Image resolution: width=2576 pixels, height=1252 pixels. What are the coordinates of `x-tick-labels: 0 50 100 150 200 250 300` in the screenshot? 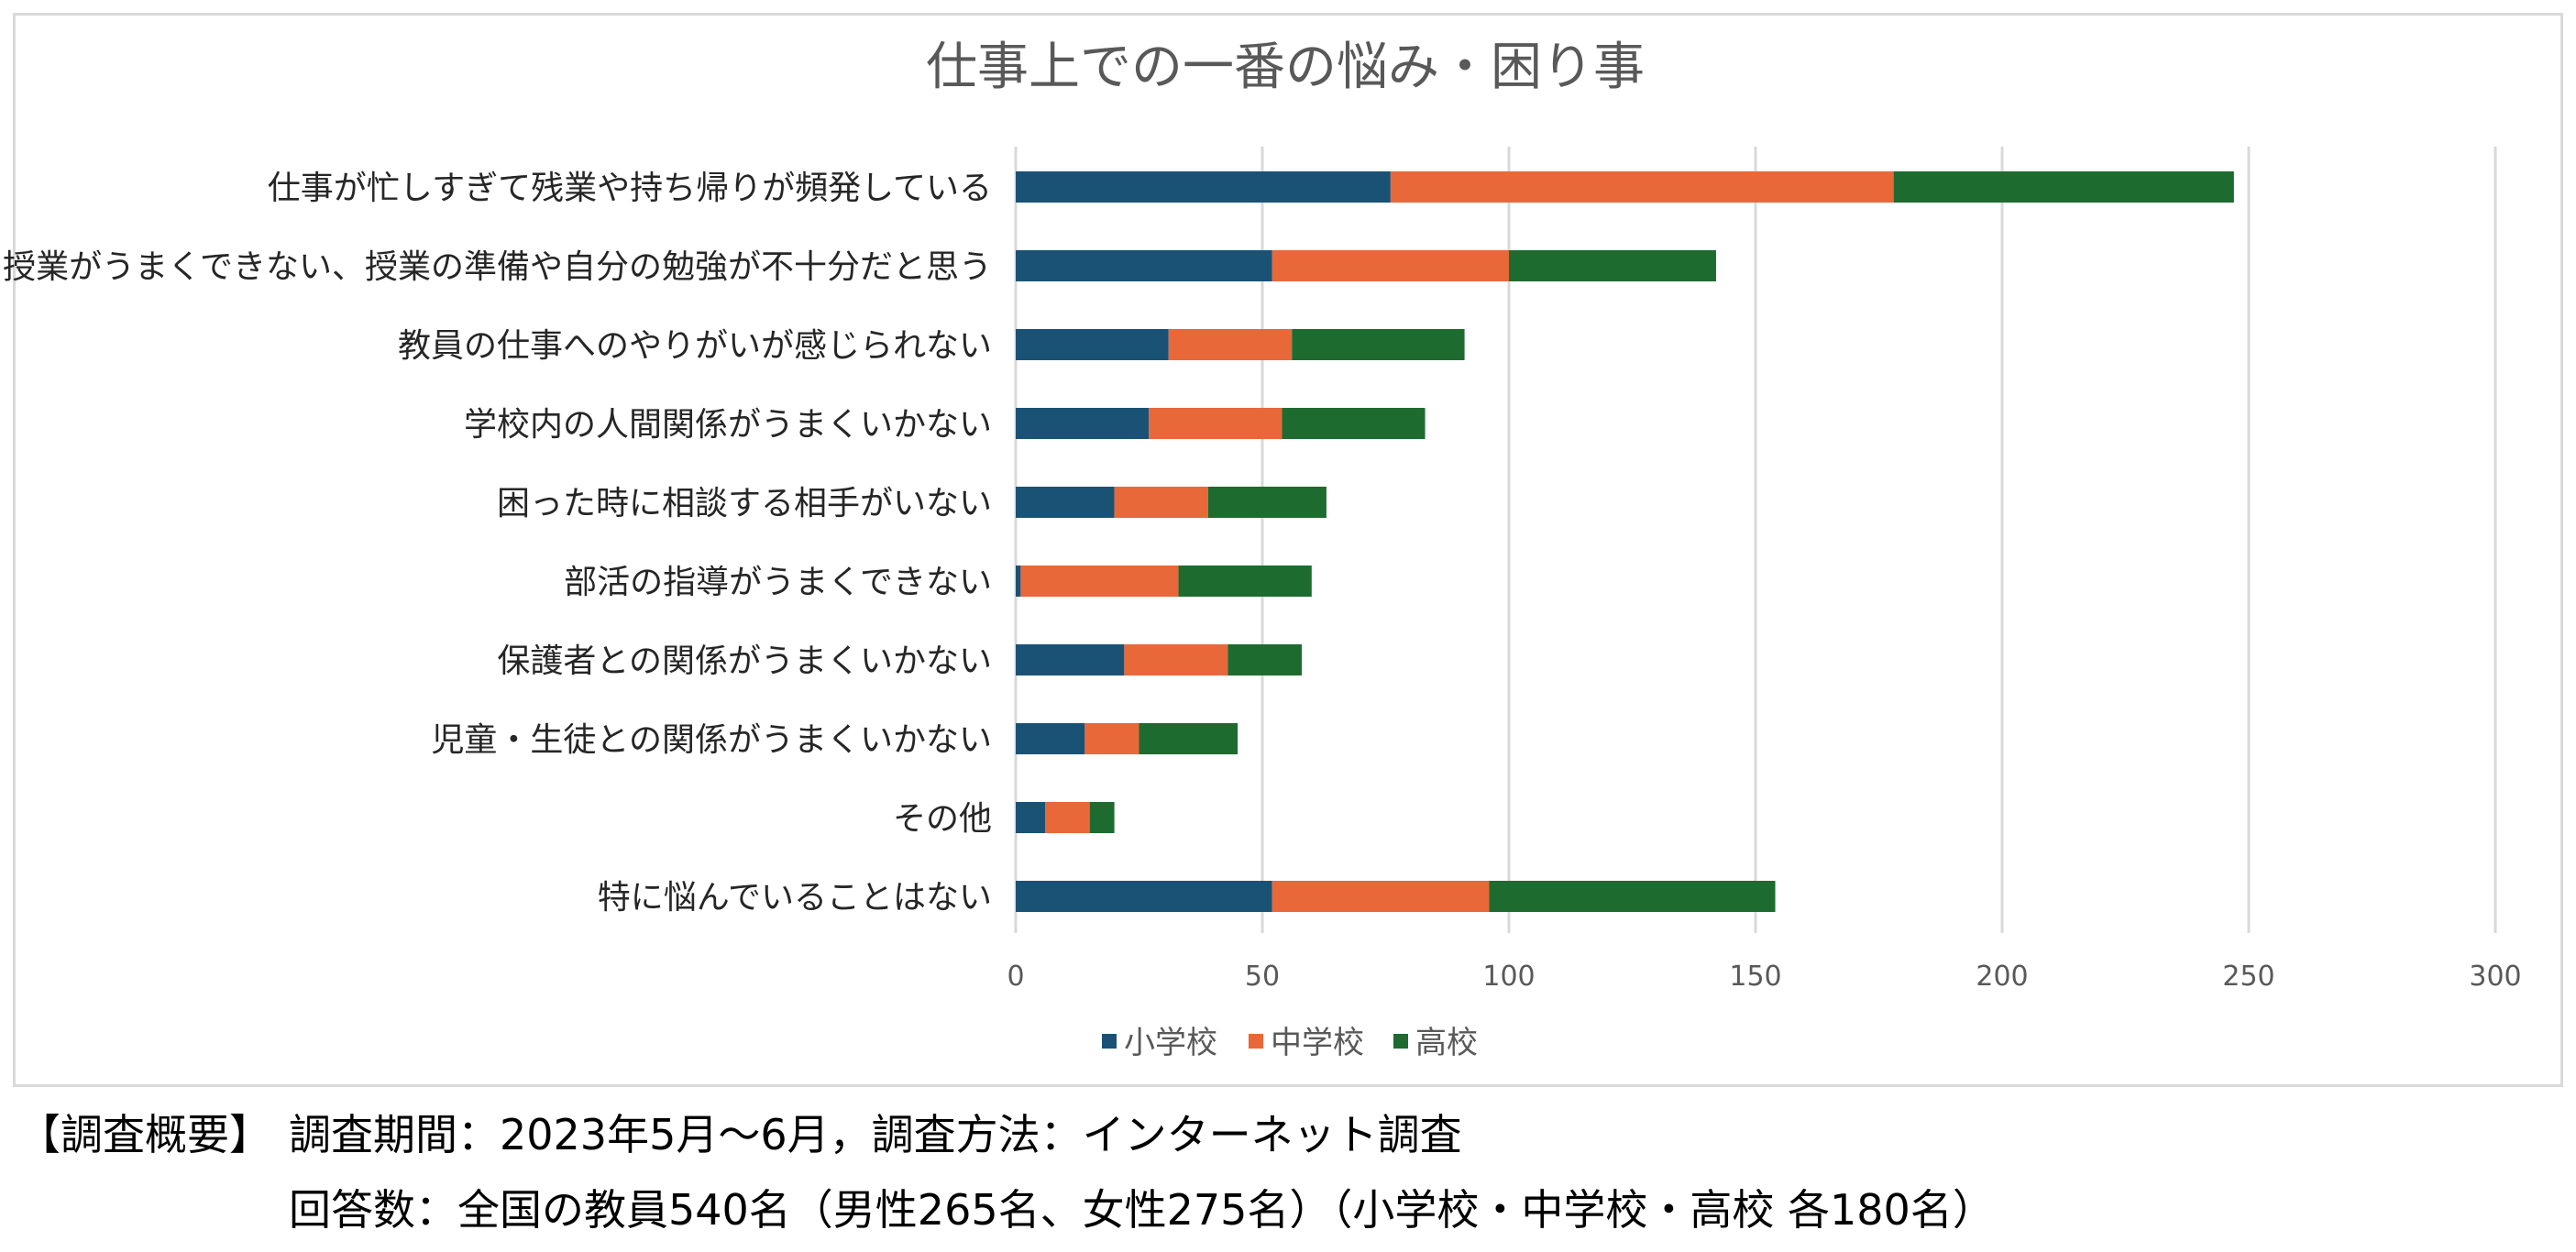 It's located at (1764, 977).